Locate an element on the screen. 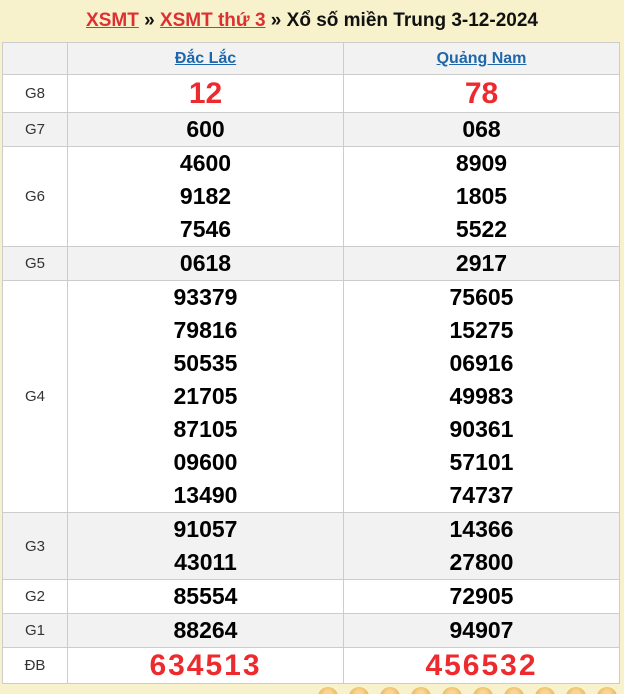 This screenshot has height=694, width=624. result-number: 78 is located at coordinates (481, 93).